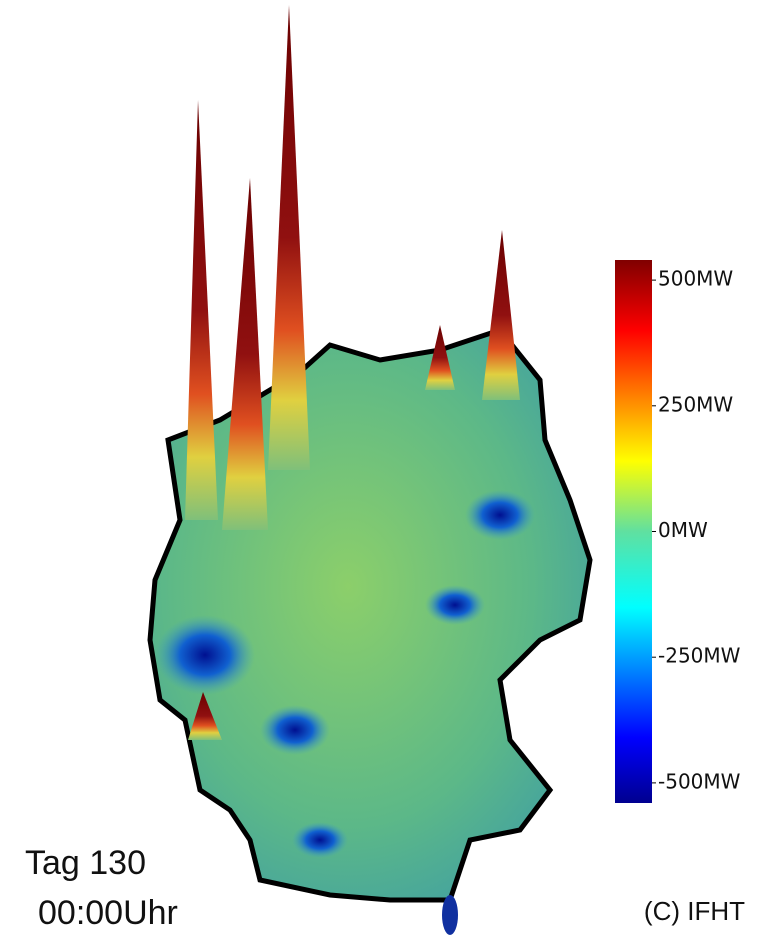  Describe the element at coordinates (633, 531) in the screenshot. I see `colorbar` at that location.